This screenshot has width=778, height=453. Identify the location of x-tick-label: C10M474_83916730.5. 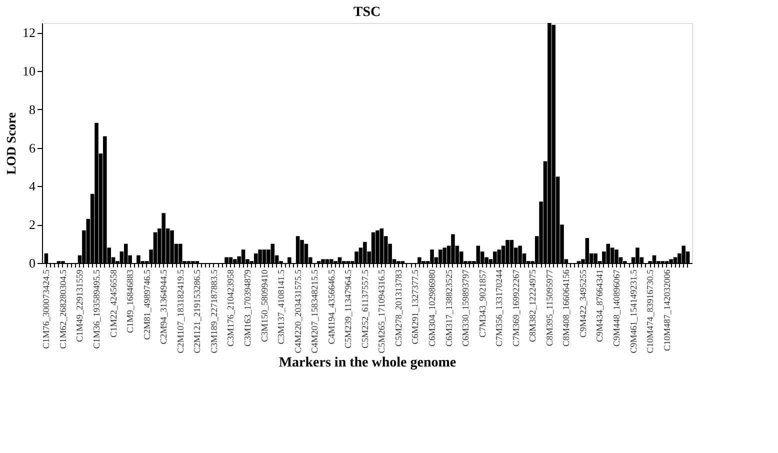
(650, 311).